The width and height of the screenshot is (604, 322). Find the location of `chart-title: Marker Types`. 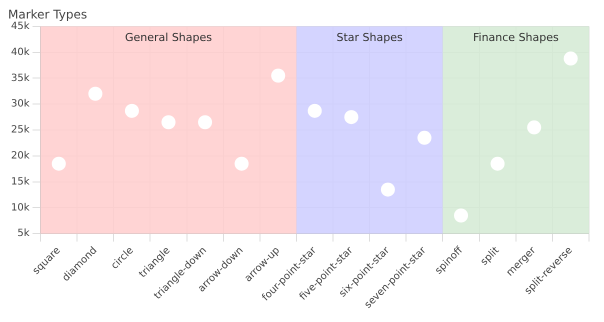

chart-title: Marker Types is located at coordinates (48, 14).